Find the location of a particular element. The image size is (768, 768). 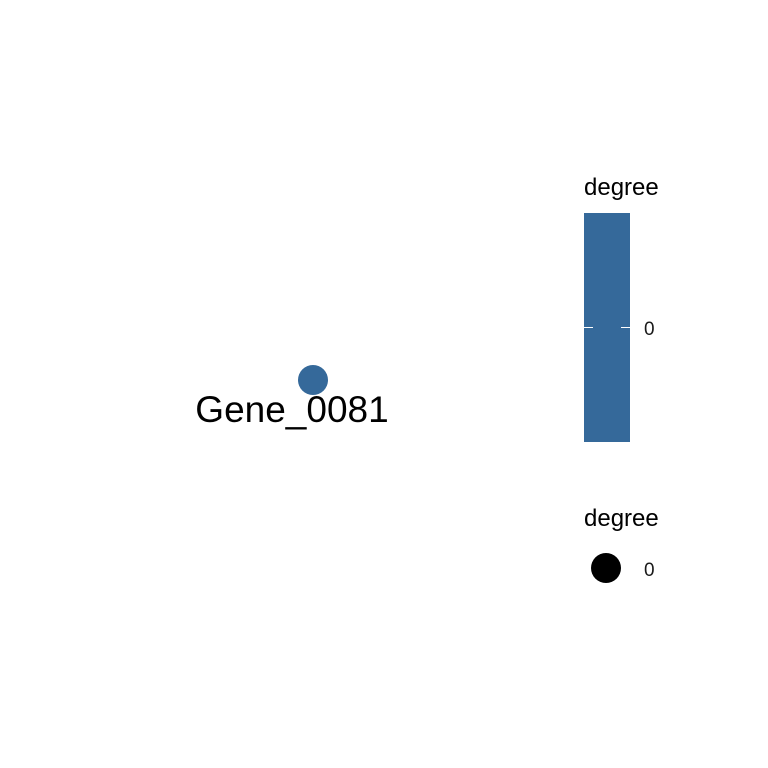

node-point is located at coordinates (313, 380).